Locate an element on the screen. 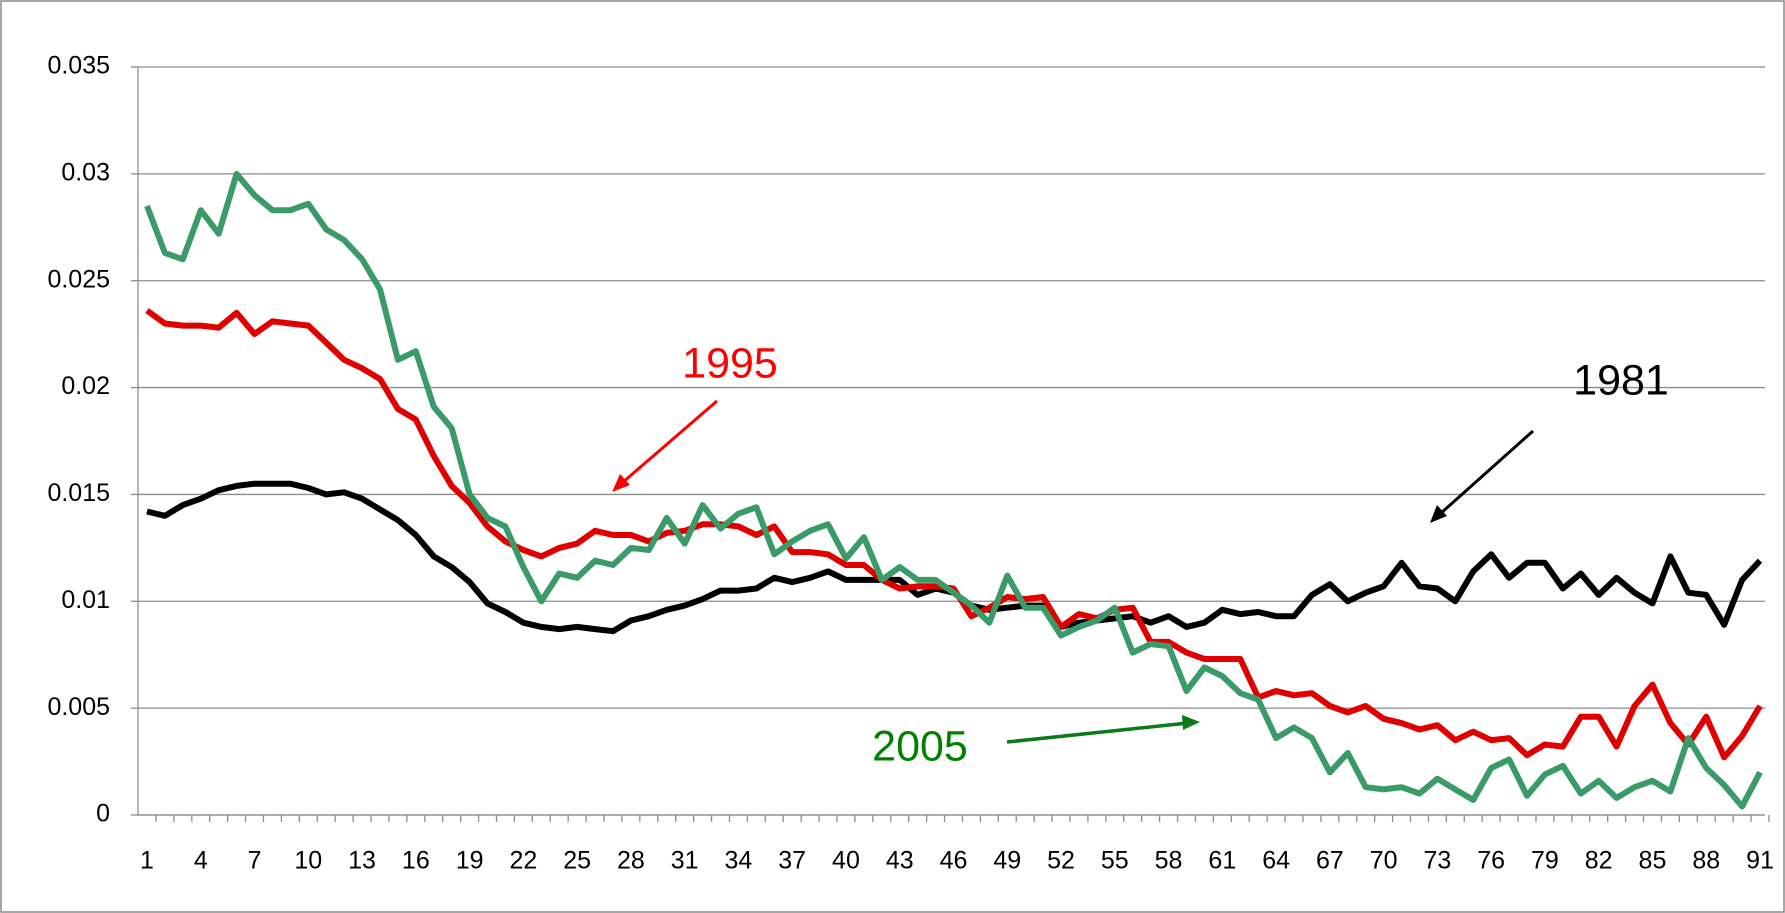 This screenshot has width=1785, height=913. x-tick-label: 70 is located at coordinates (1384, 861).